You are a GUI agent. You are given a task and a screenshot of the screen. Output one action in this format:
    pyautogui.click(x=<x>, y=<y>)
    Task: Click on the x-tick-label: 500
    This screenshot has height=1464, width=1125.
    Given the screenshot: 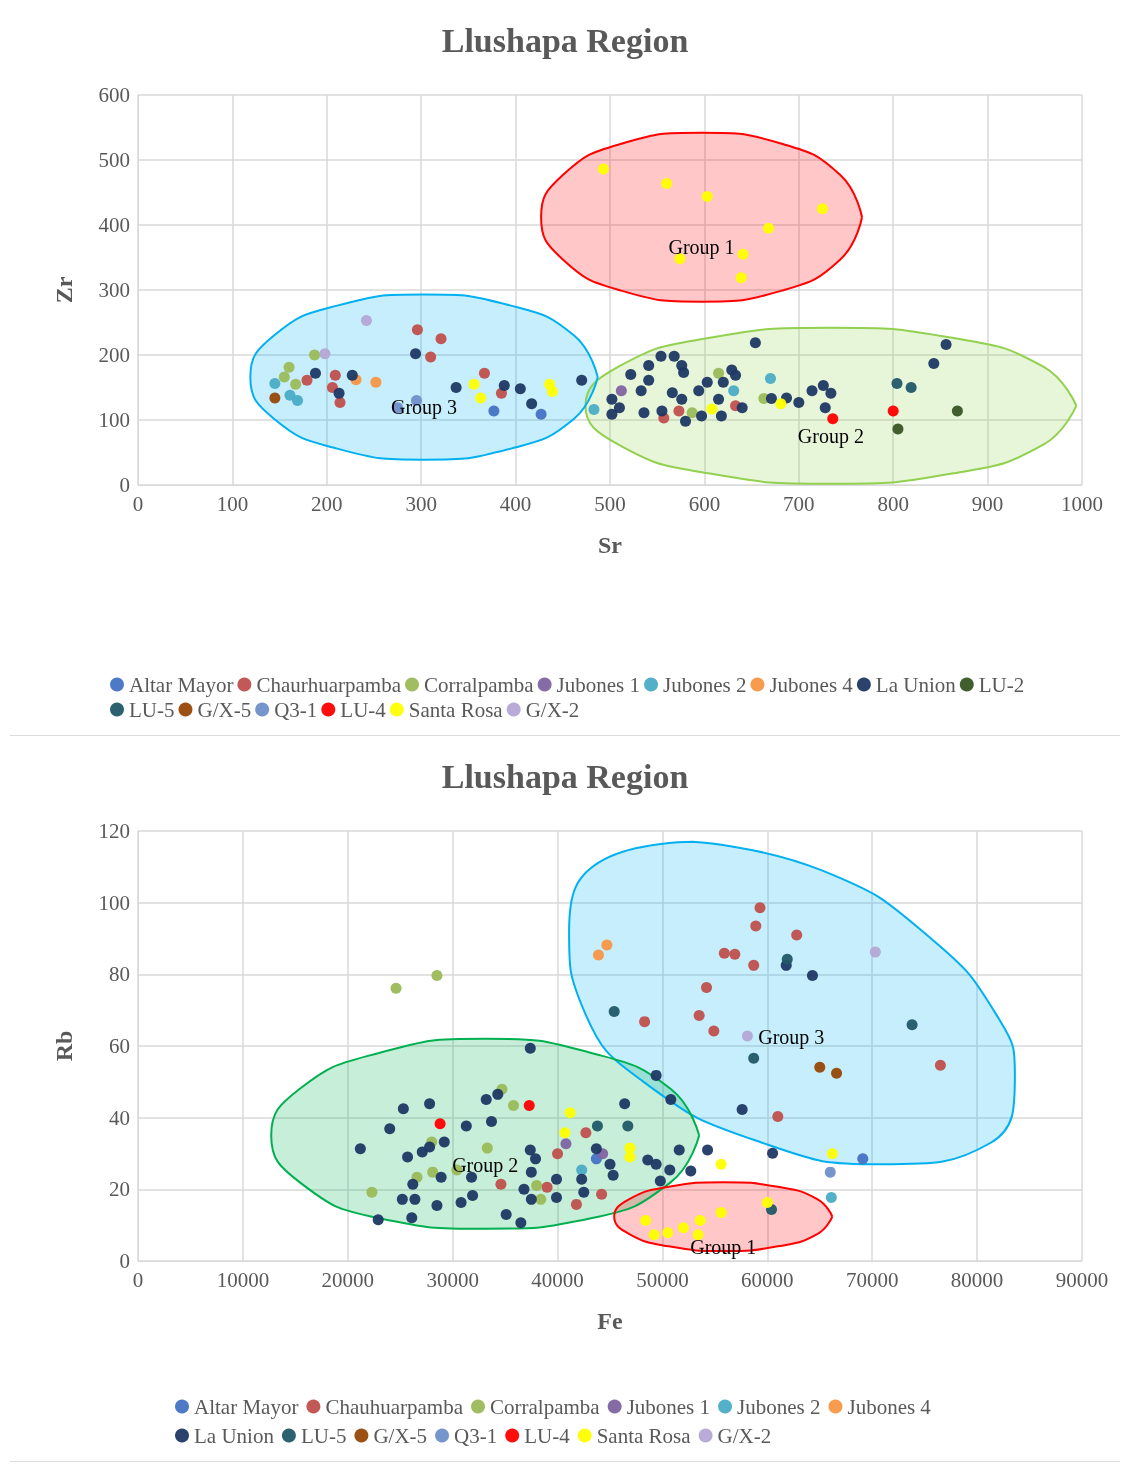 What is the action you would take?
    pyautogui.click(x=610, y=503)
    